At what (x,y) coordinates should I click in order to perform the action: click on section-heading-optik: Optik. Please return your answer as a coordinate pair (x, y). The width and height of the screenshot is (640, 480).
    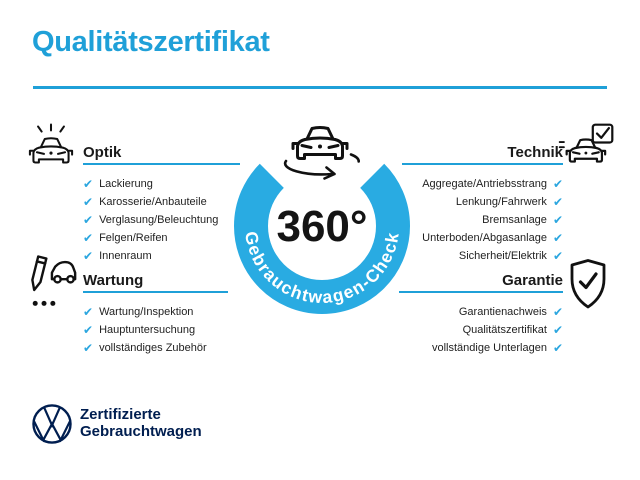
    Looking at the image, I should click on (102, 152).